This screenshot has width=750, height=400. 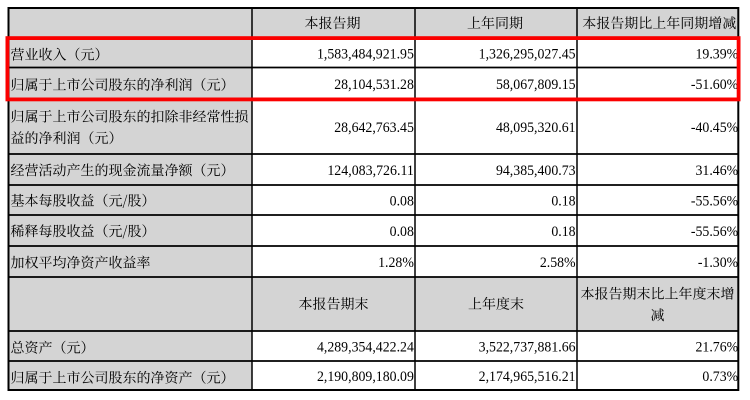 I want to click on svg-text: 3,522,737,881.66, so click(x=527, y=348).